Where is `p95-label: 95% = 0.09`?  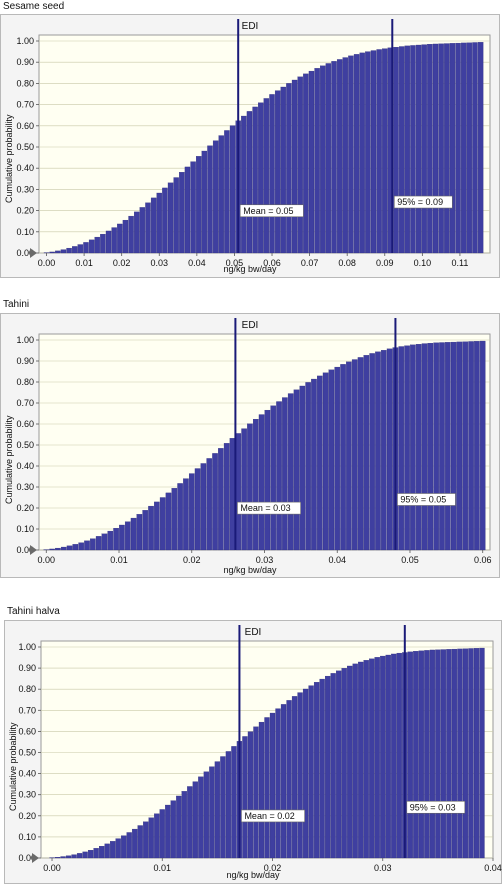
p95-label: 95% = 0.09 is located at coordinates (420, 202).